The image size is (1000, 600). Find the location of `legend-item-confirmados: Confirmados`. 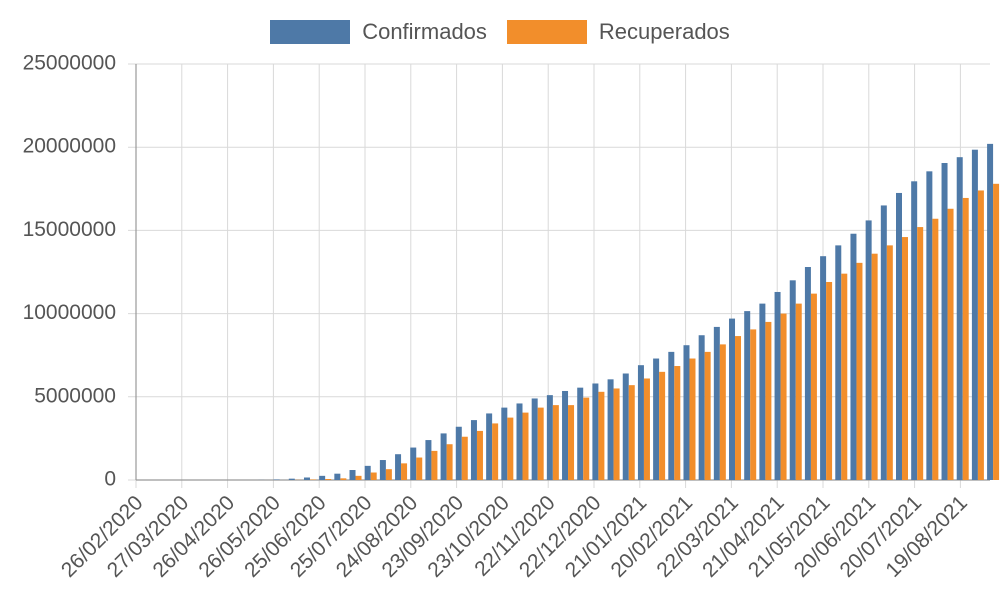

legend-item-confirmados: Confirmados is located at coordinates (378, 32).